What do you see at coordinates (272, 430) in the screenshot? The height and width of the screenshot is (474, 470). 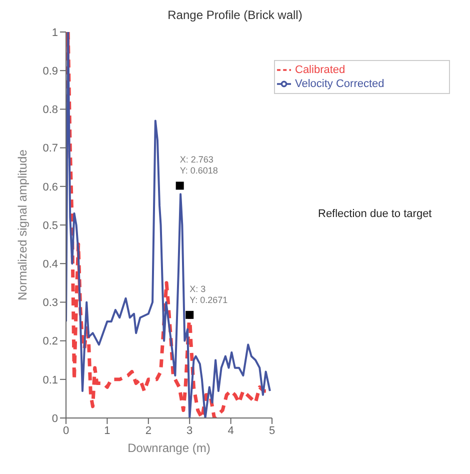 I see `x-tick-label: 5` at bounding box center [272, 430].